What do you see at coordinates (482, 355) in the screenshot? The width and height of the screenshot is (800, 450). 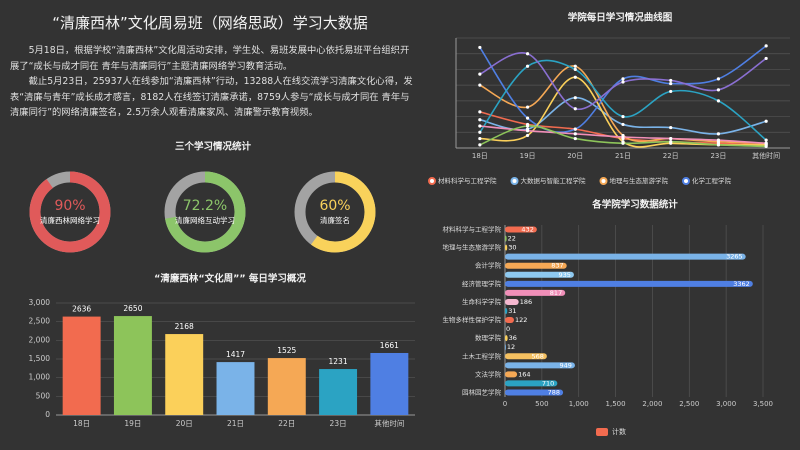 I see `y-tick-label: 土木工程学院` at bounding box center [482, 355].